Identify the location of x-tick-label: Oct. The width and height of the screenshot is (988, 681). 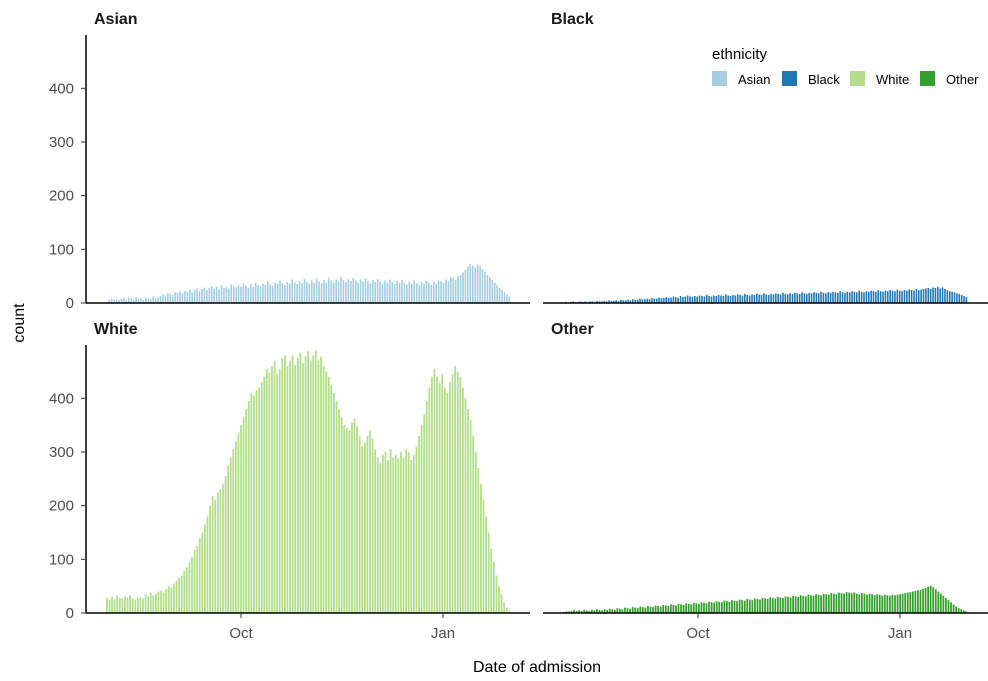
(241, 633).